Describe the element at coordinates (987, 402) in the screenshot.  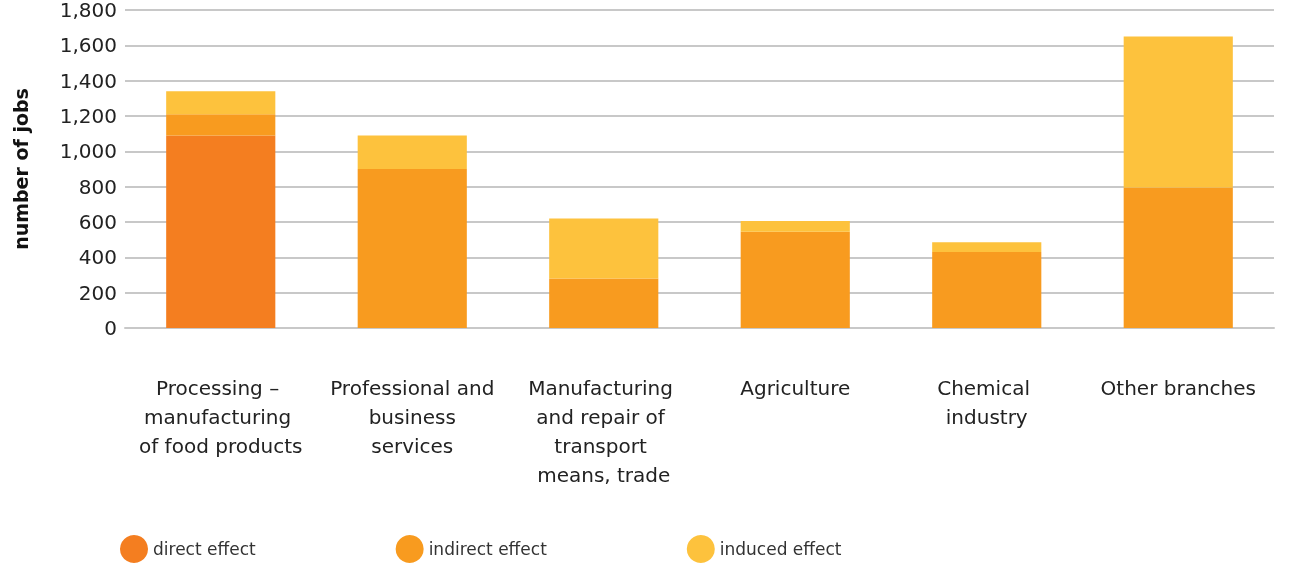
I see `x-tick-label: Chemical industry` at that location.